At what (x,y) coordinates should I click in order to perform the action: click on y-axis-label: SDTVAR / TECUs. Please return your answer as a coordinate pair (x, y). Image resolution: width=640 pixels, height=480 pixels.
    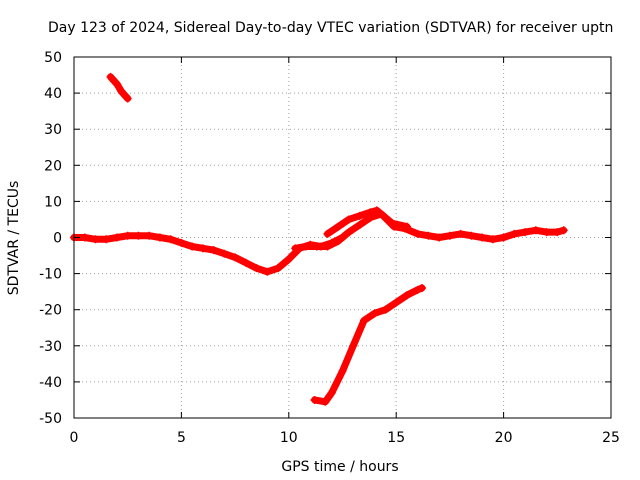
    Looking at the image, I should click on (14, 238).